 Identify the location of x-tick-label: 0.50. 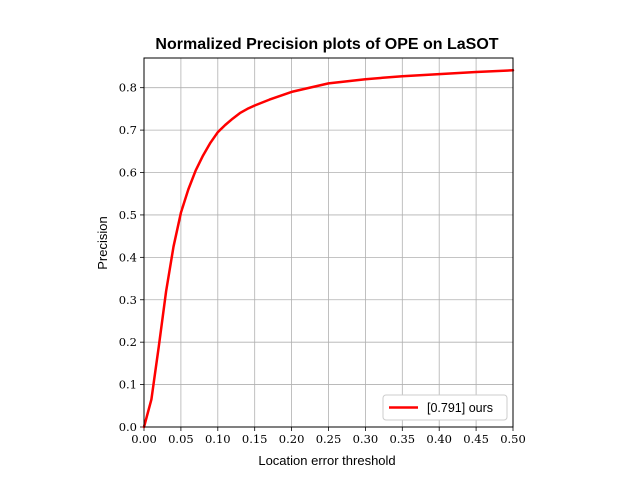
(513, 439).